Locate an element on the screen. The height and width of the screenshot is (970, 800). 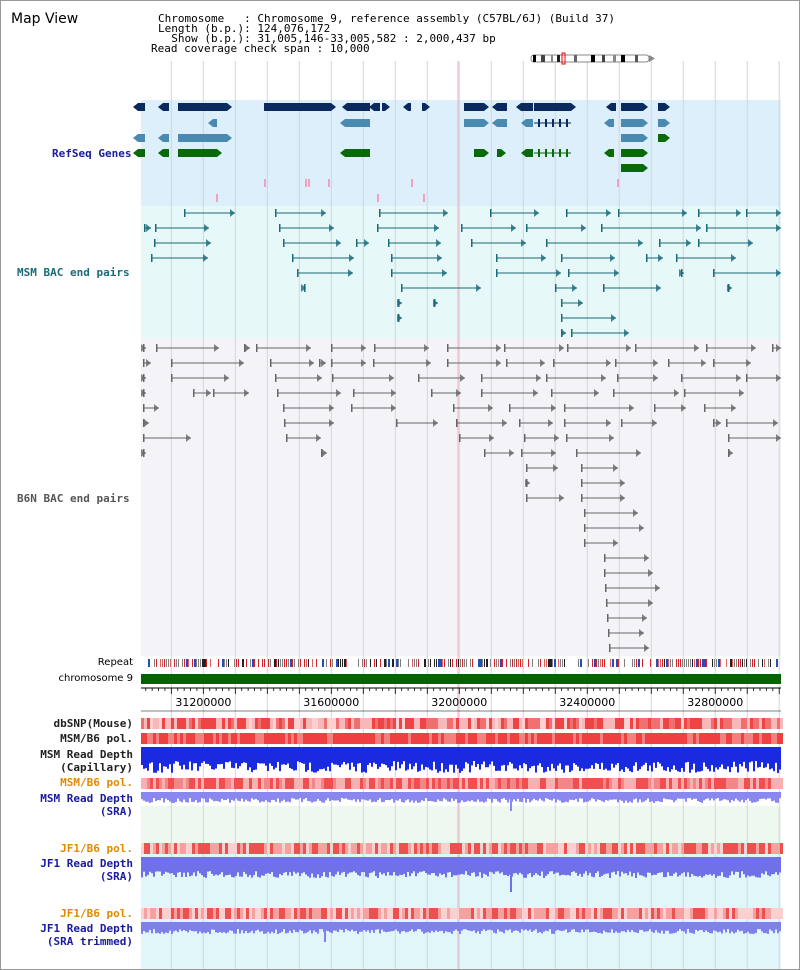
ideogram-region-marker is located at coordinates (563, 58).